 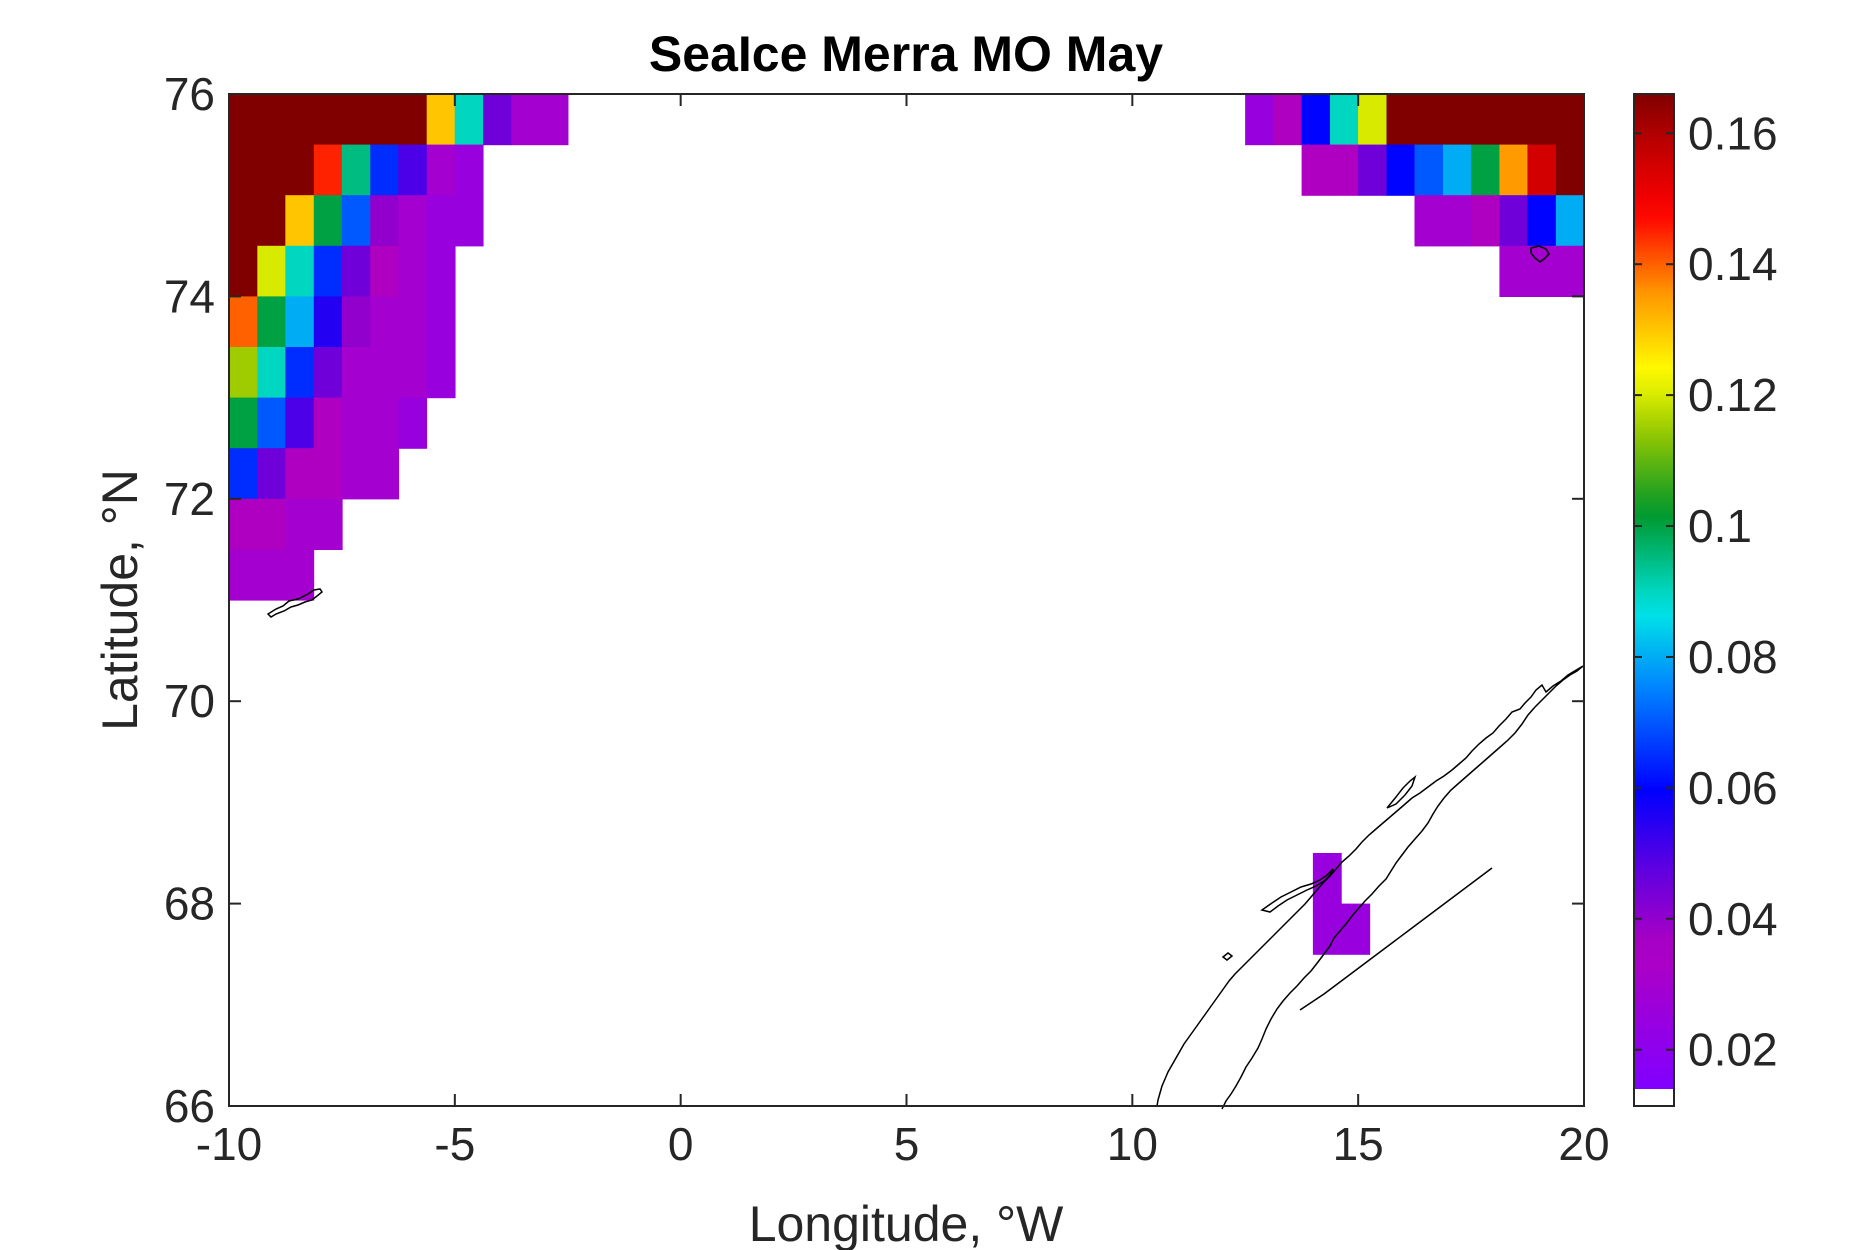 I want to click on fjord-coastline, so click(x=1396, y=939).